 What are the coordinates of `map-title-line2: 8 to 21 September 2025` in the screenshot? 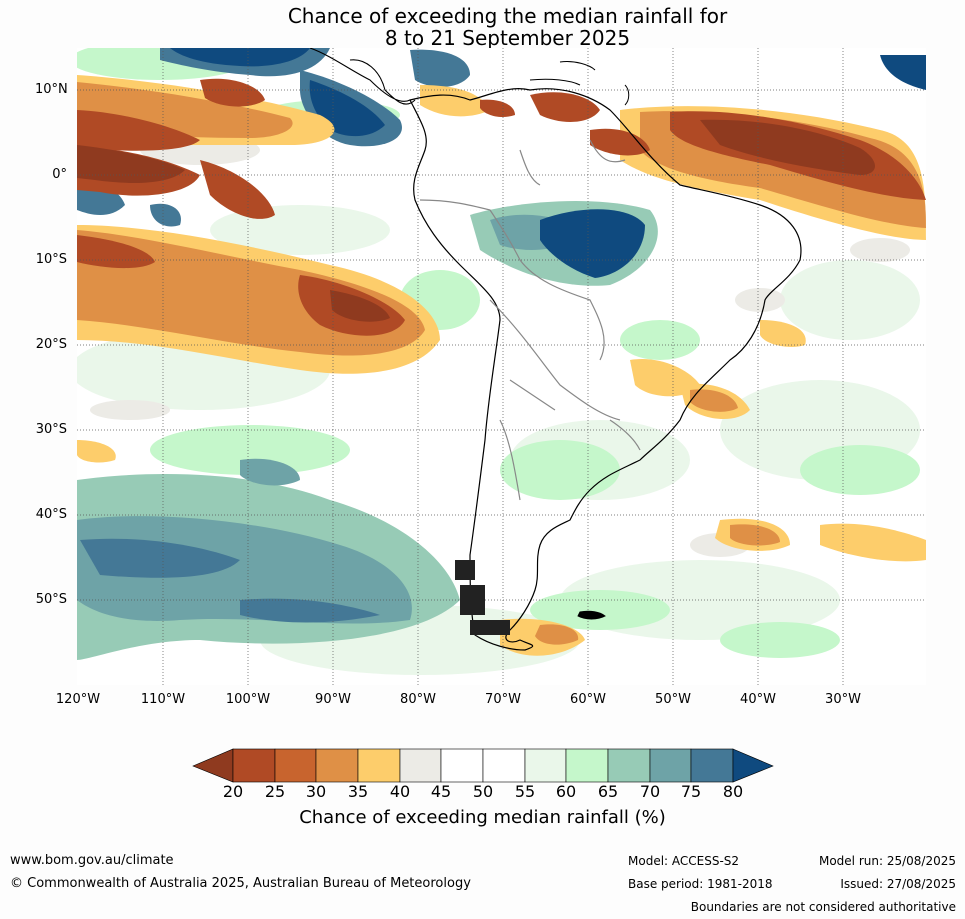 It's located at (507, 38).